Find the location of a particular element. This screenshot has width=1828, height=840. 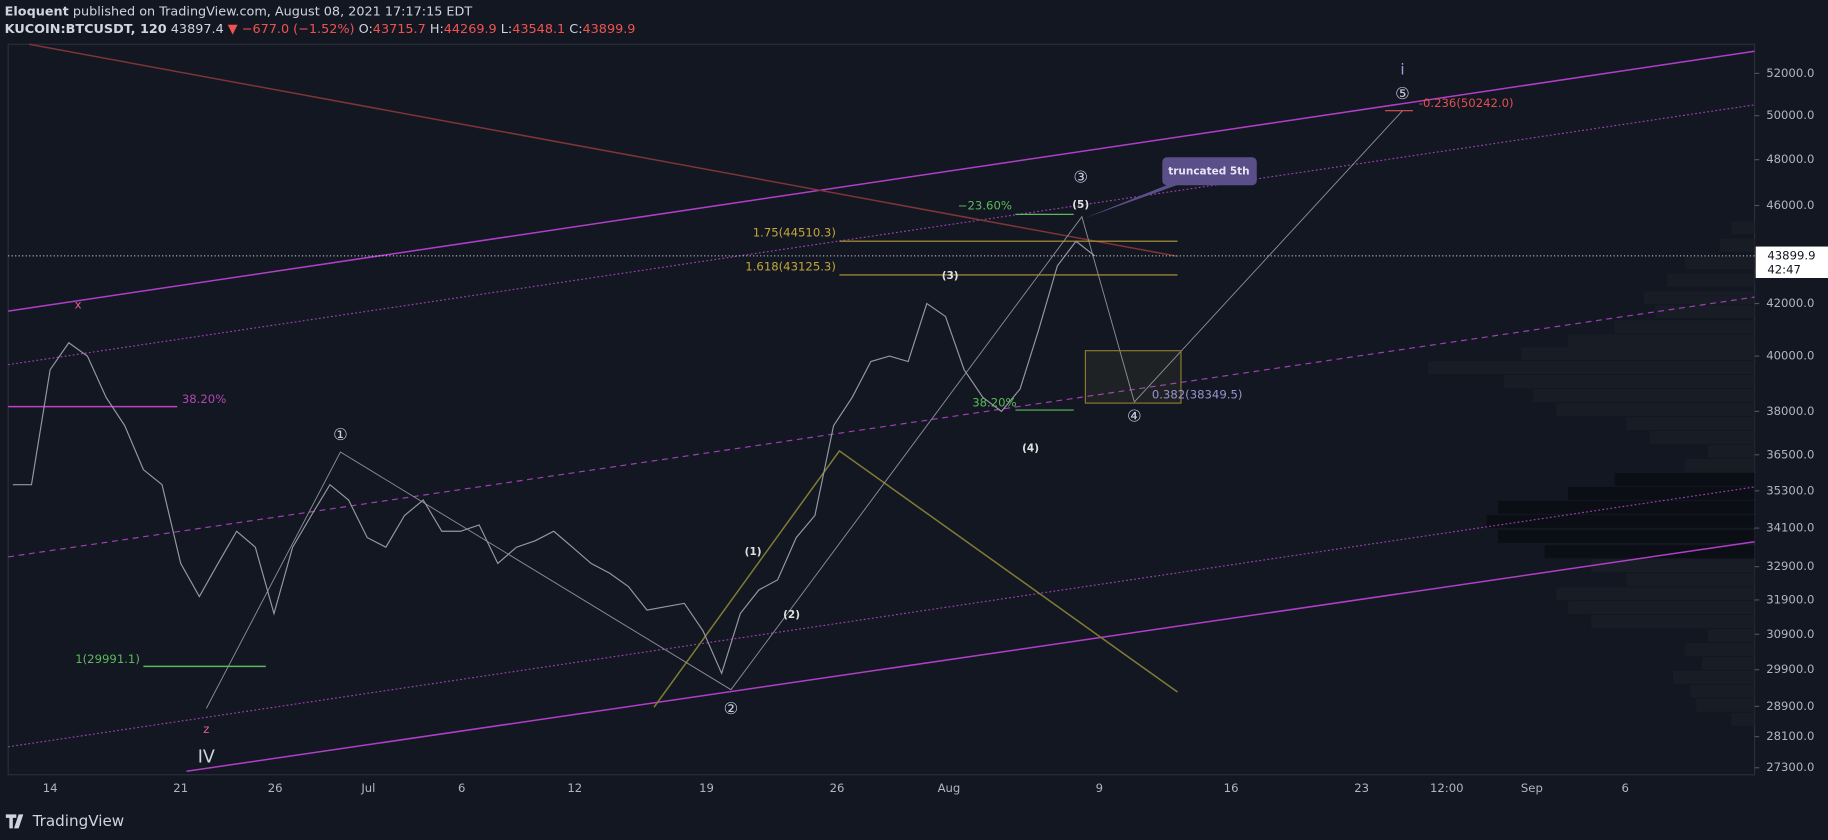

callout-pointer is located at coordinates (1132, 201).